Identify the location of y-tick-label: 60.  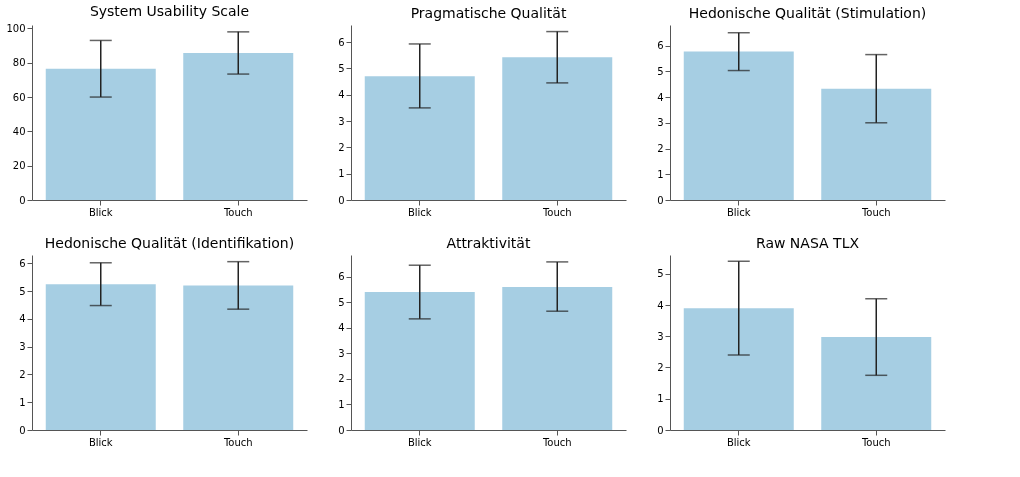
(19, 97).